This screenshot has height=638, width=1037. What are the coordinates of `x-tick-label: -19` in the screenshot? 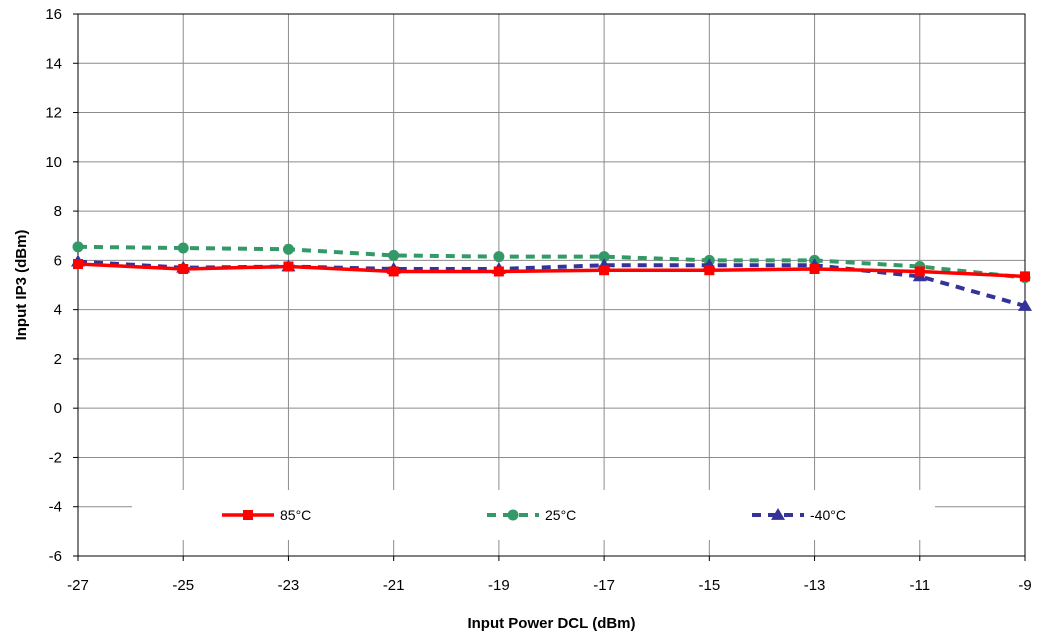 It's located at (499, 585).